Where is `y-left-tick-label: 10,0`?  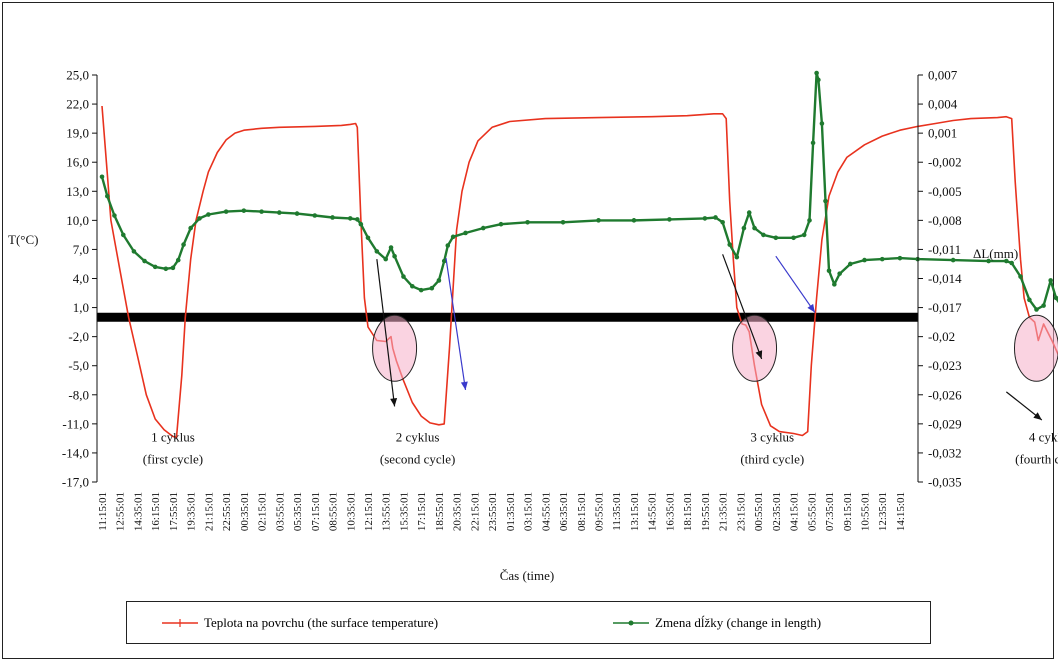 y-left-tick-label: 10,0 is located at coordinates (77, 220).